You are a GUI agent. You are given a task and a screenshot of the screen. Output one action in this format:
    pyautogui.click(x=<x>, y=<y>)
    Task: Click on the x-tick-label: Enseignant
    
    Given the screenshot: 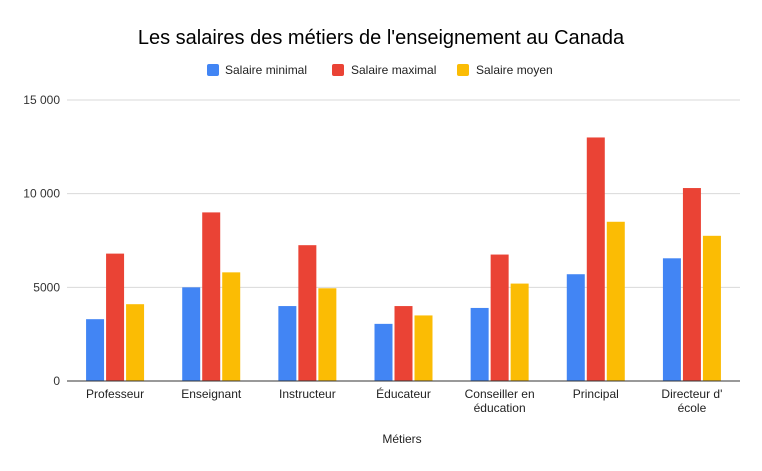 What is the action you would take?
    pyautogui.click(x=211, y=394)
    